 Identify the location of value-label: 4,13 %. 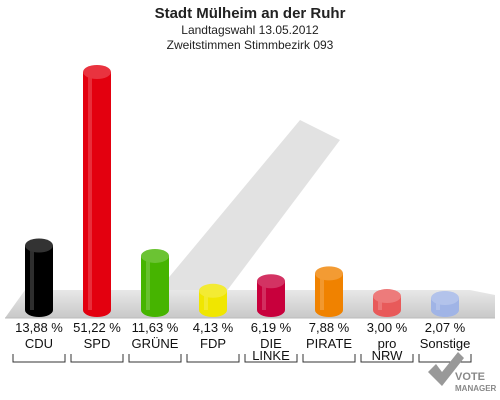
(213, 327).